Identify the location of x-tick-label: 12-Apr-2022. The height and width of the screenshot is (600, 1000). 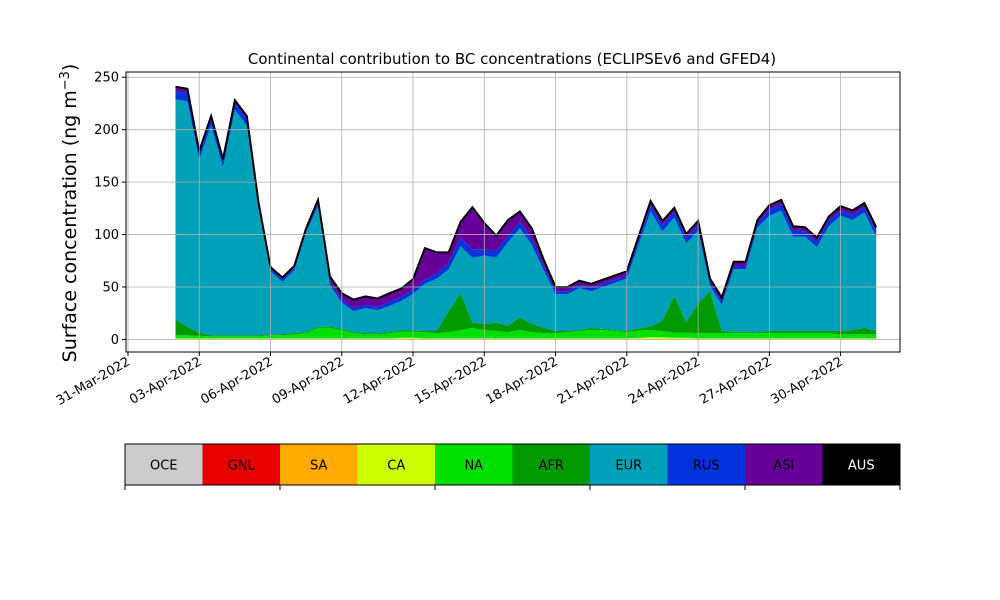
(379, 380).